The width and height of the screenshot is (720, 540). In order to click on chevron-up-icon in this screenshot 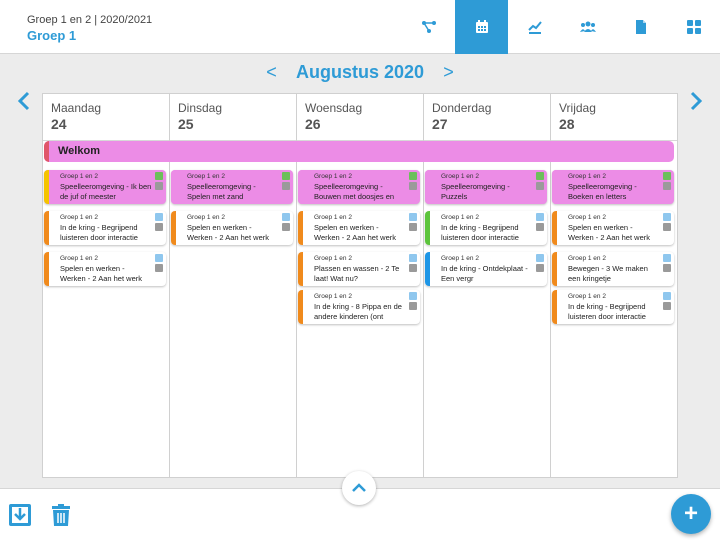, I will do `click(359, 487)`.